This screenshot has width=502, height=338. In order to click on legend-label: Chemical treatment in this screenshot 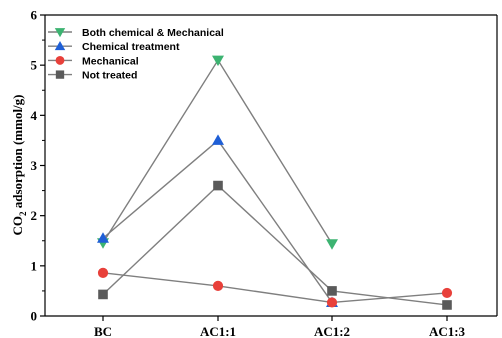, I will do `click(131, 47)`.